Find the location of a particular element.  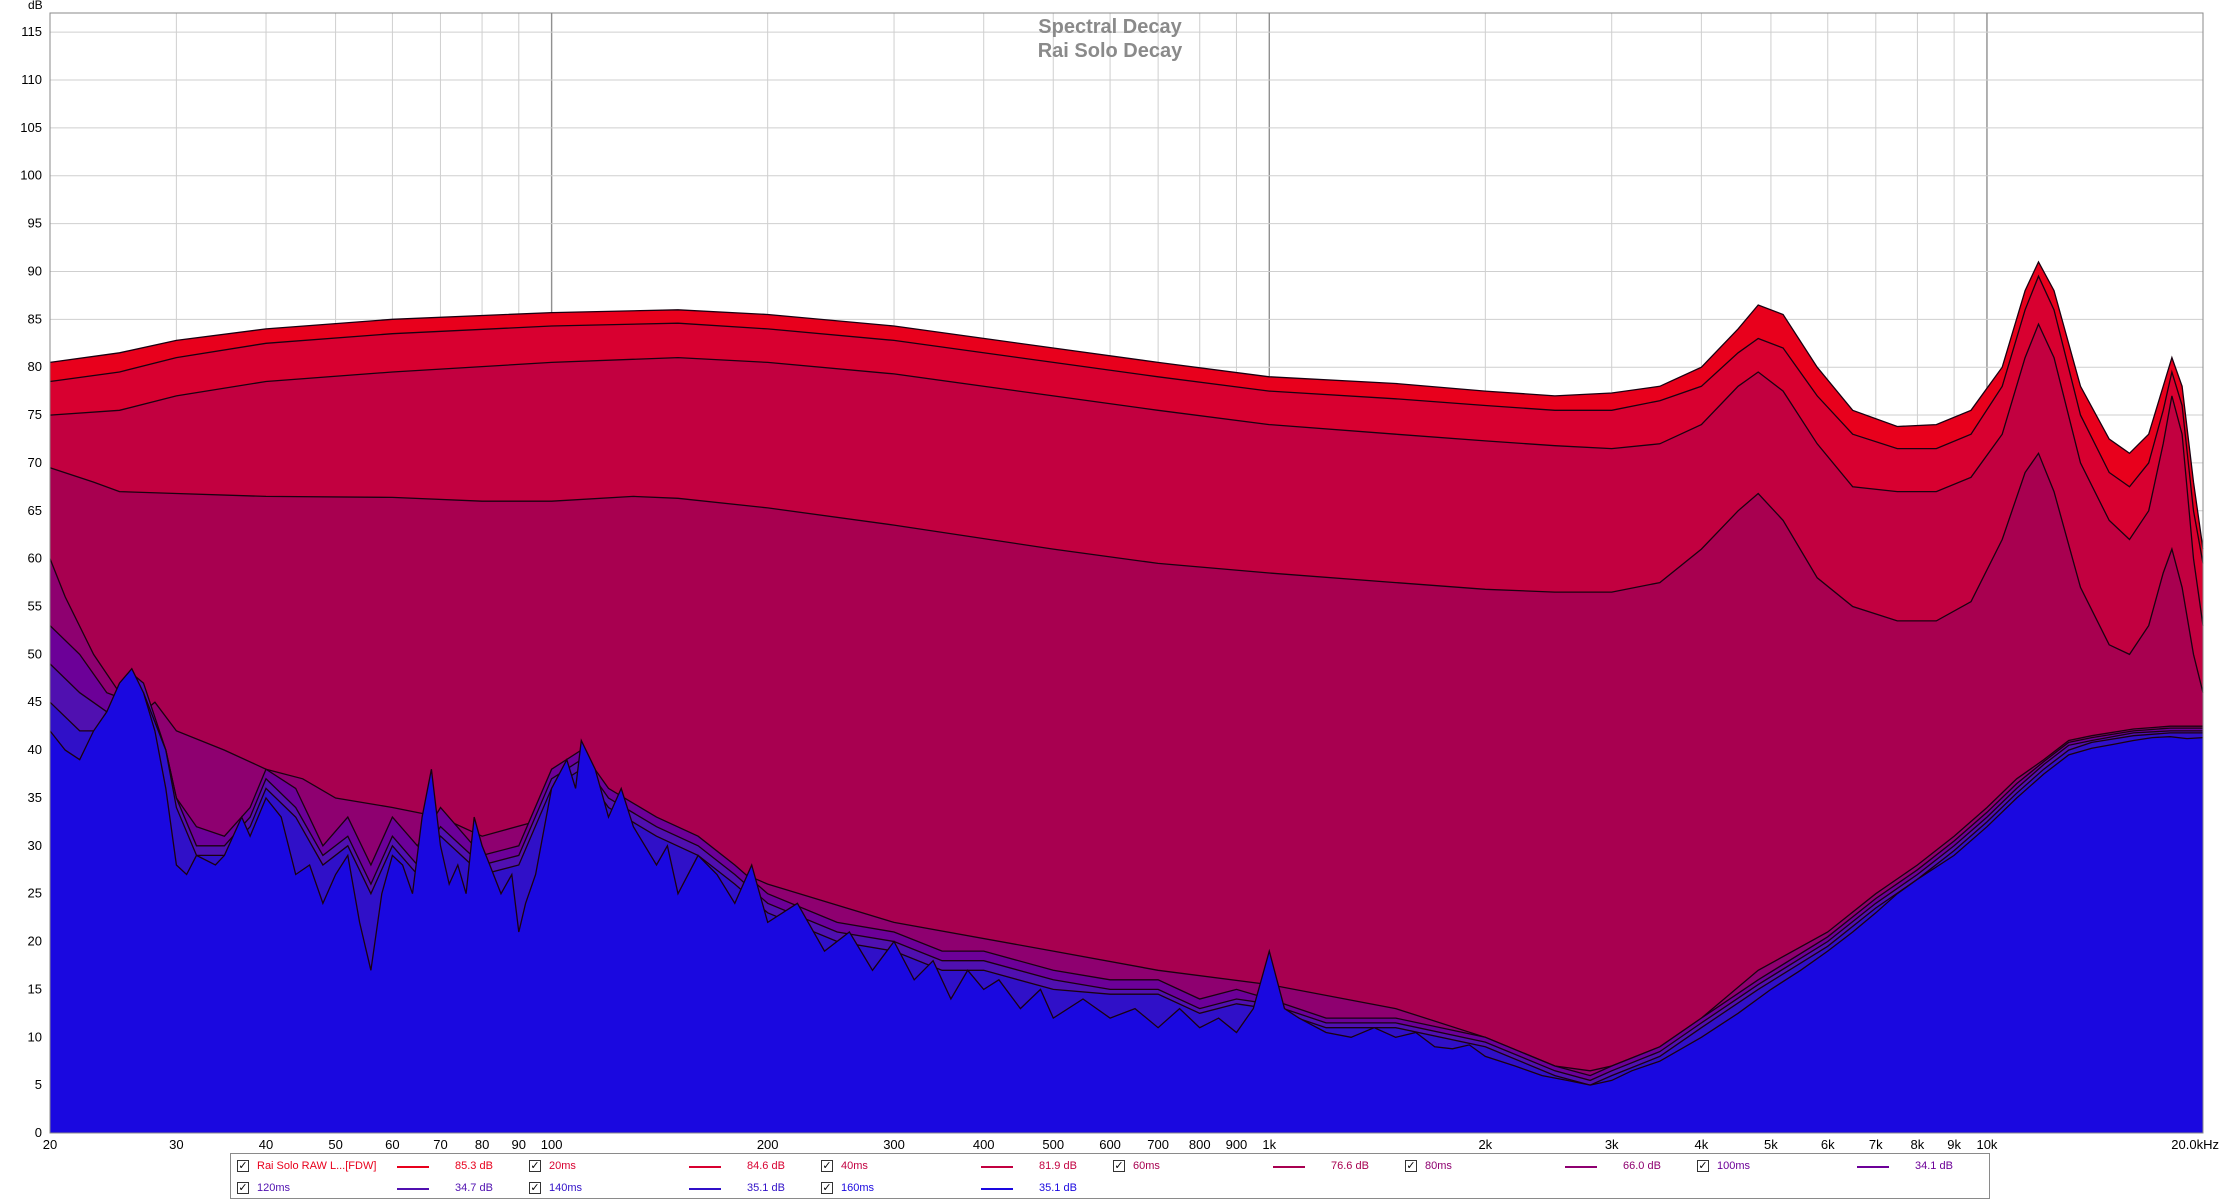

x-tick-label: 90 is located at coordinates (519, 1144).